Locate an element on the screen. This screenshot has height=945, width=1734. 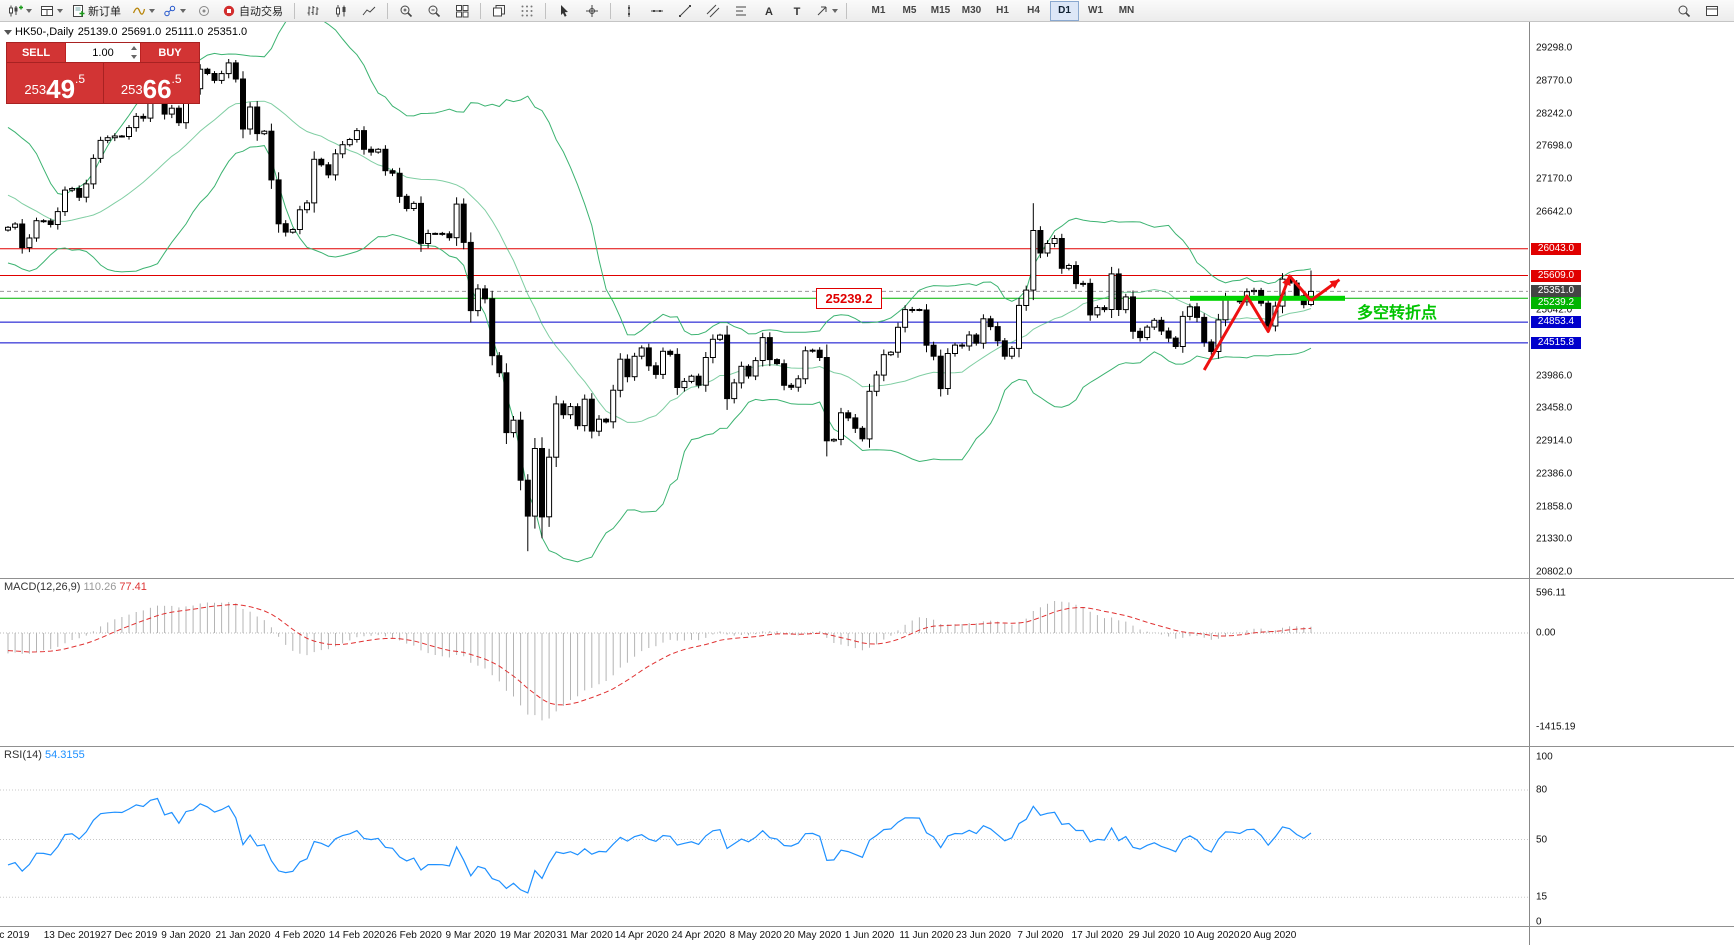
timeframe-button-W1: W1 is located at coordinates (1095, 10).